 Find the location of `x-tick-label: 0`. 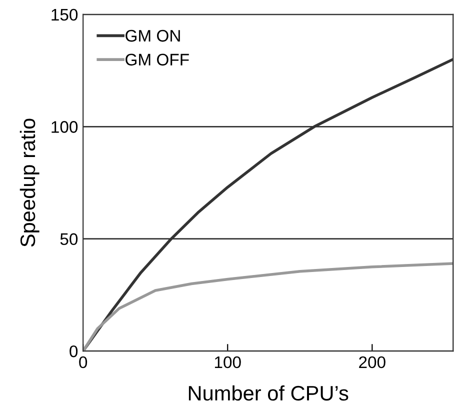

x-tick-label: 0 is located at coordinates (83, 362).